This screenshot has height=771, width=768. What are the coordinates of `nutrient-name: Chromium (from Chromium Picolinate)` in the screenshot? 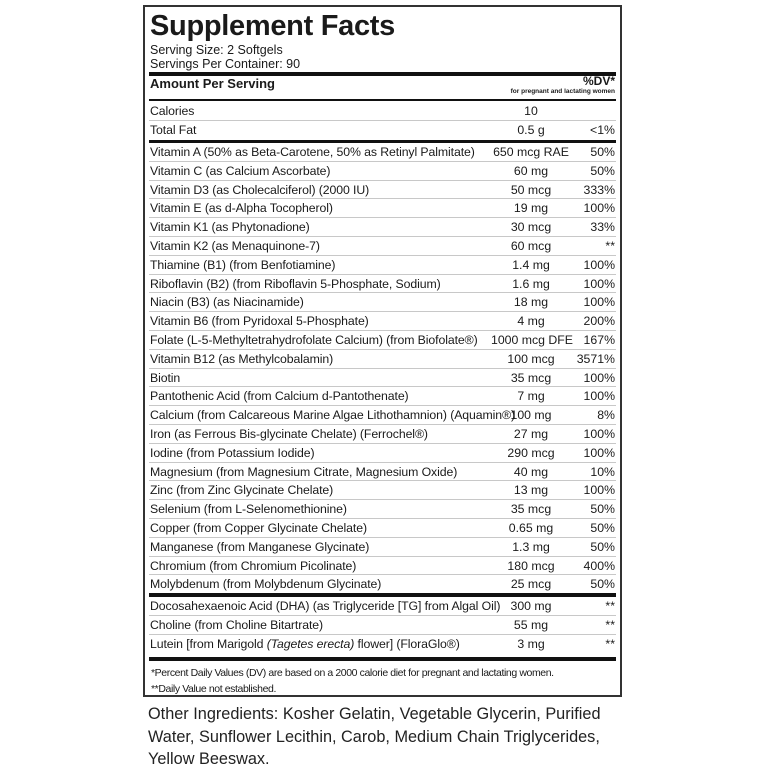 It's located at (253, 565).